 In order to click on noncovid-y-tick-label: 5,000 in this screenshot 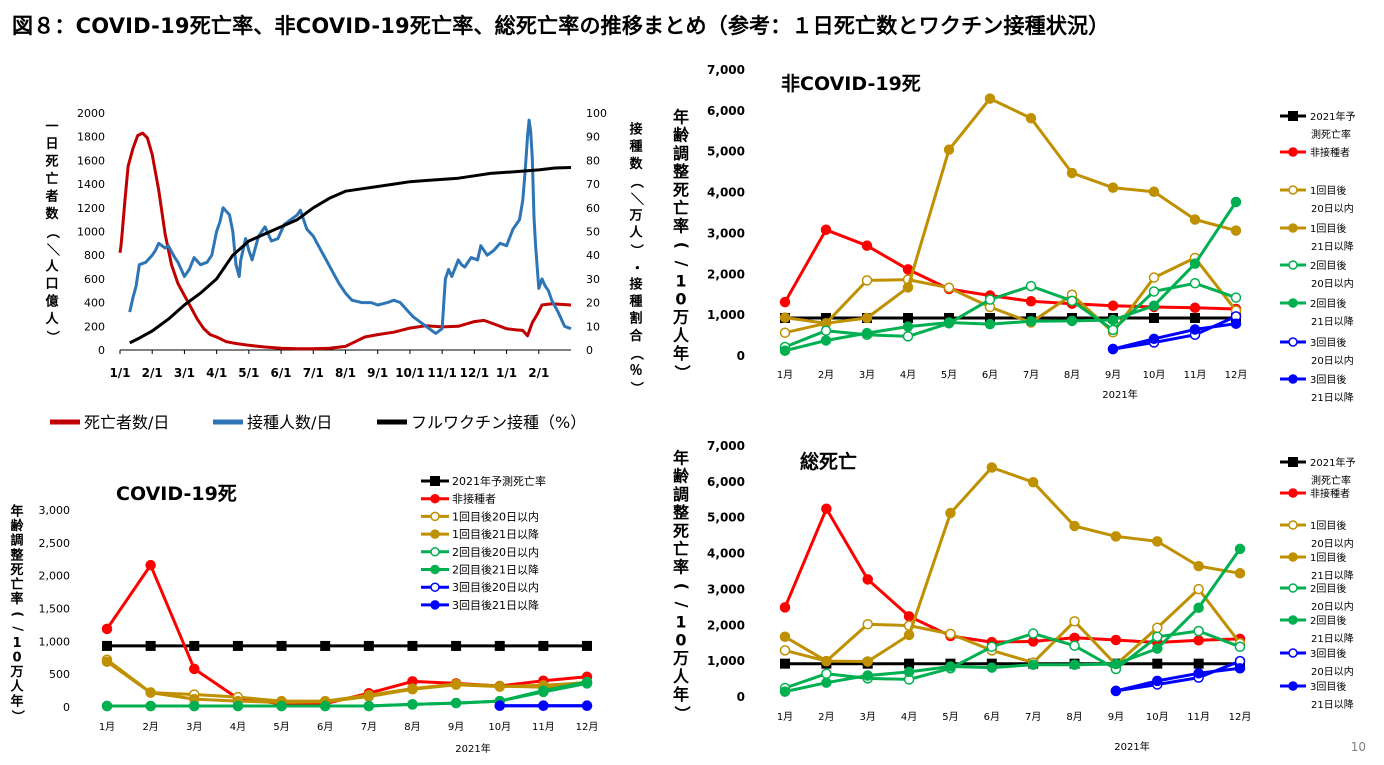, I will do `click(726, 152)`.